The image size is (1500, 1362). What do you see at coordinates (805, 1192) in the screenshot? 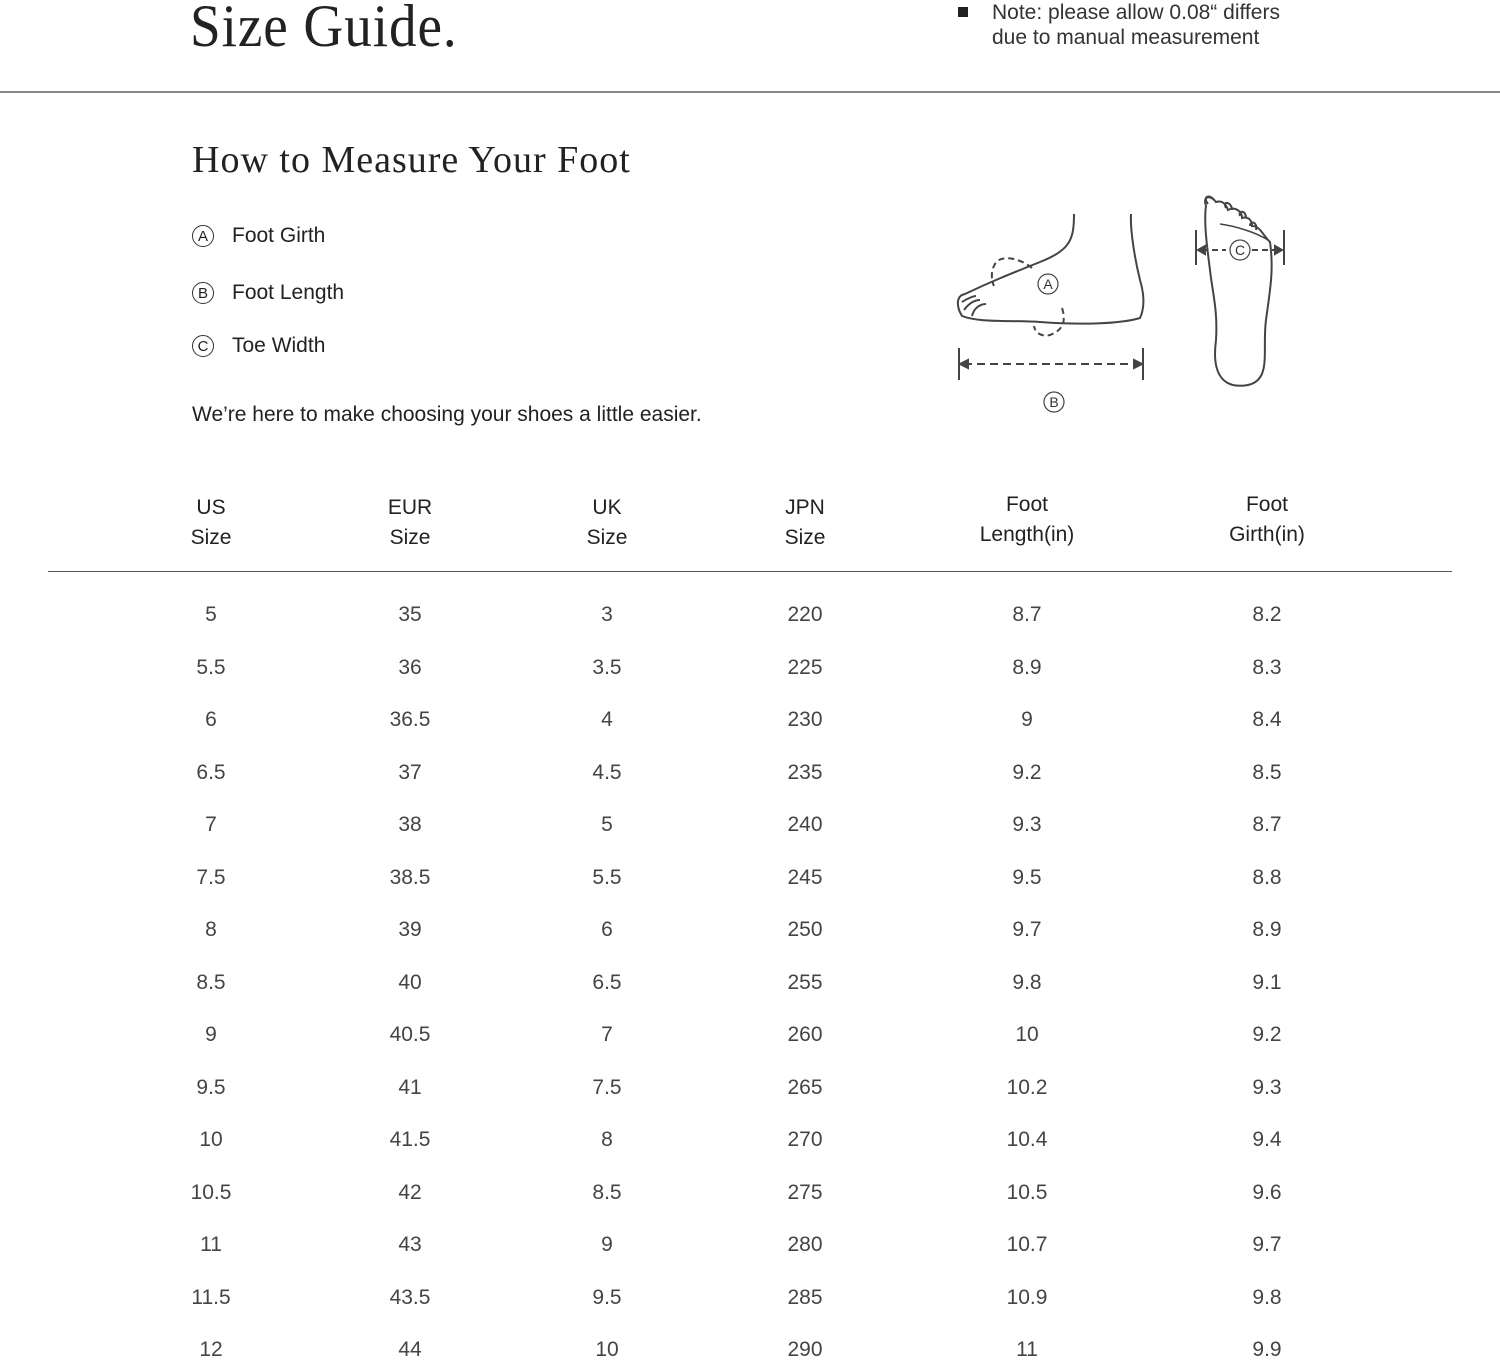
I see `table-cell: 275` at bounding box center [805, 1192].